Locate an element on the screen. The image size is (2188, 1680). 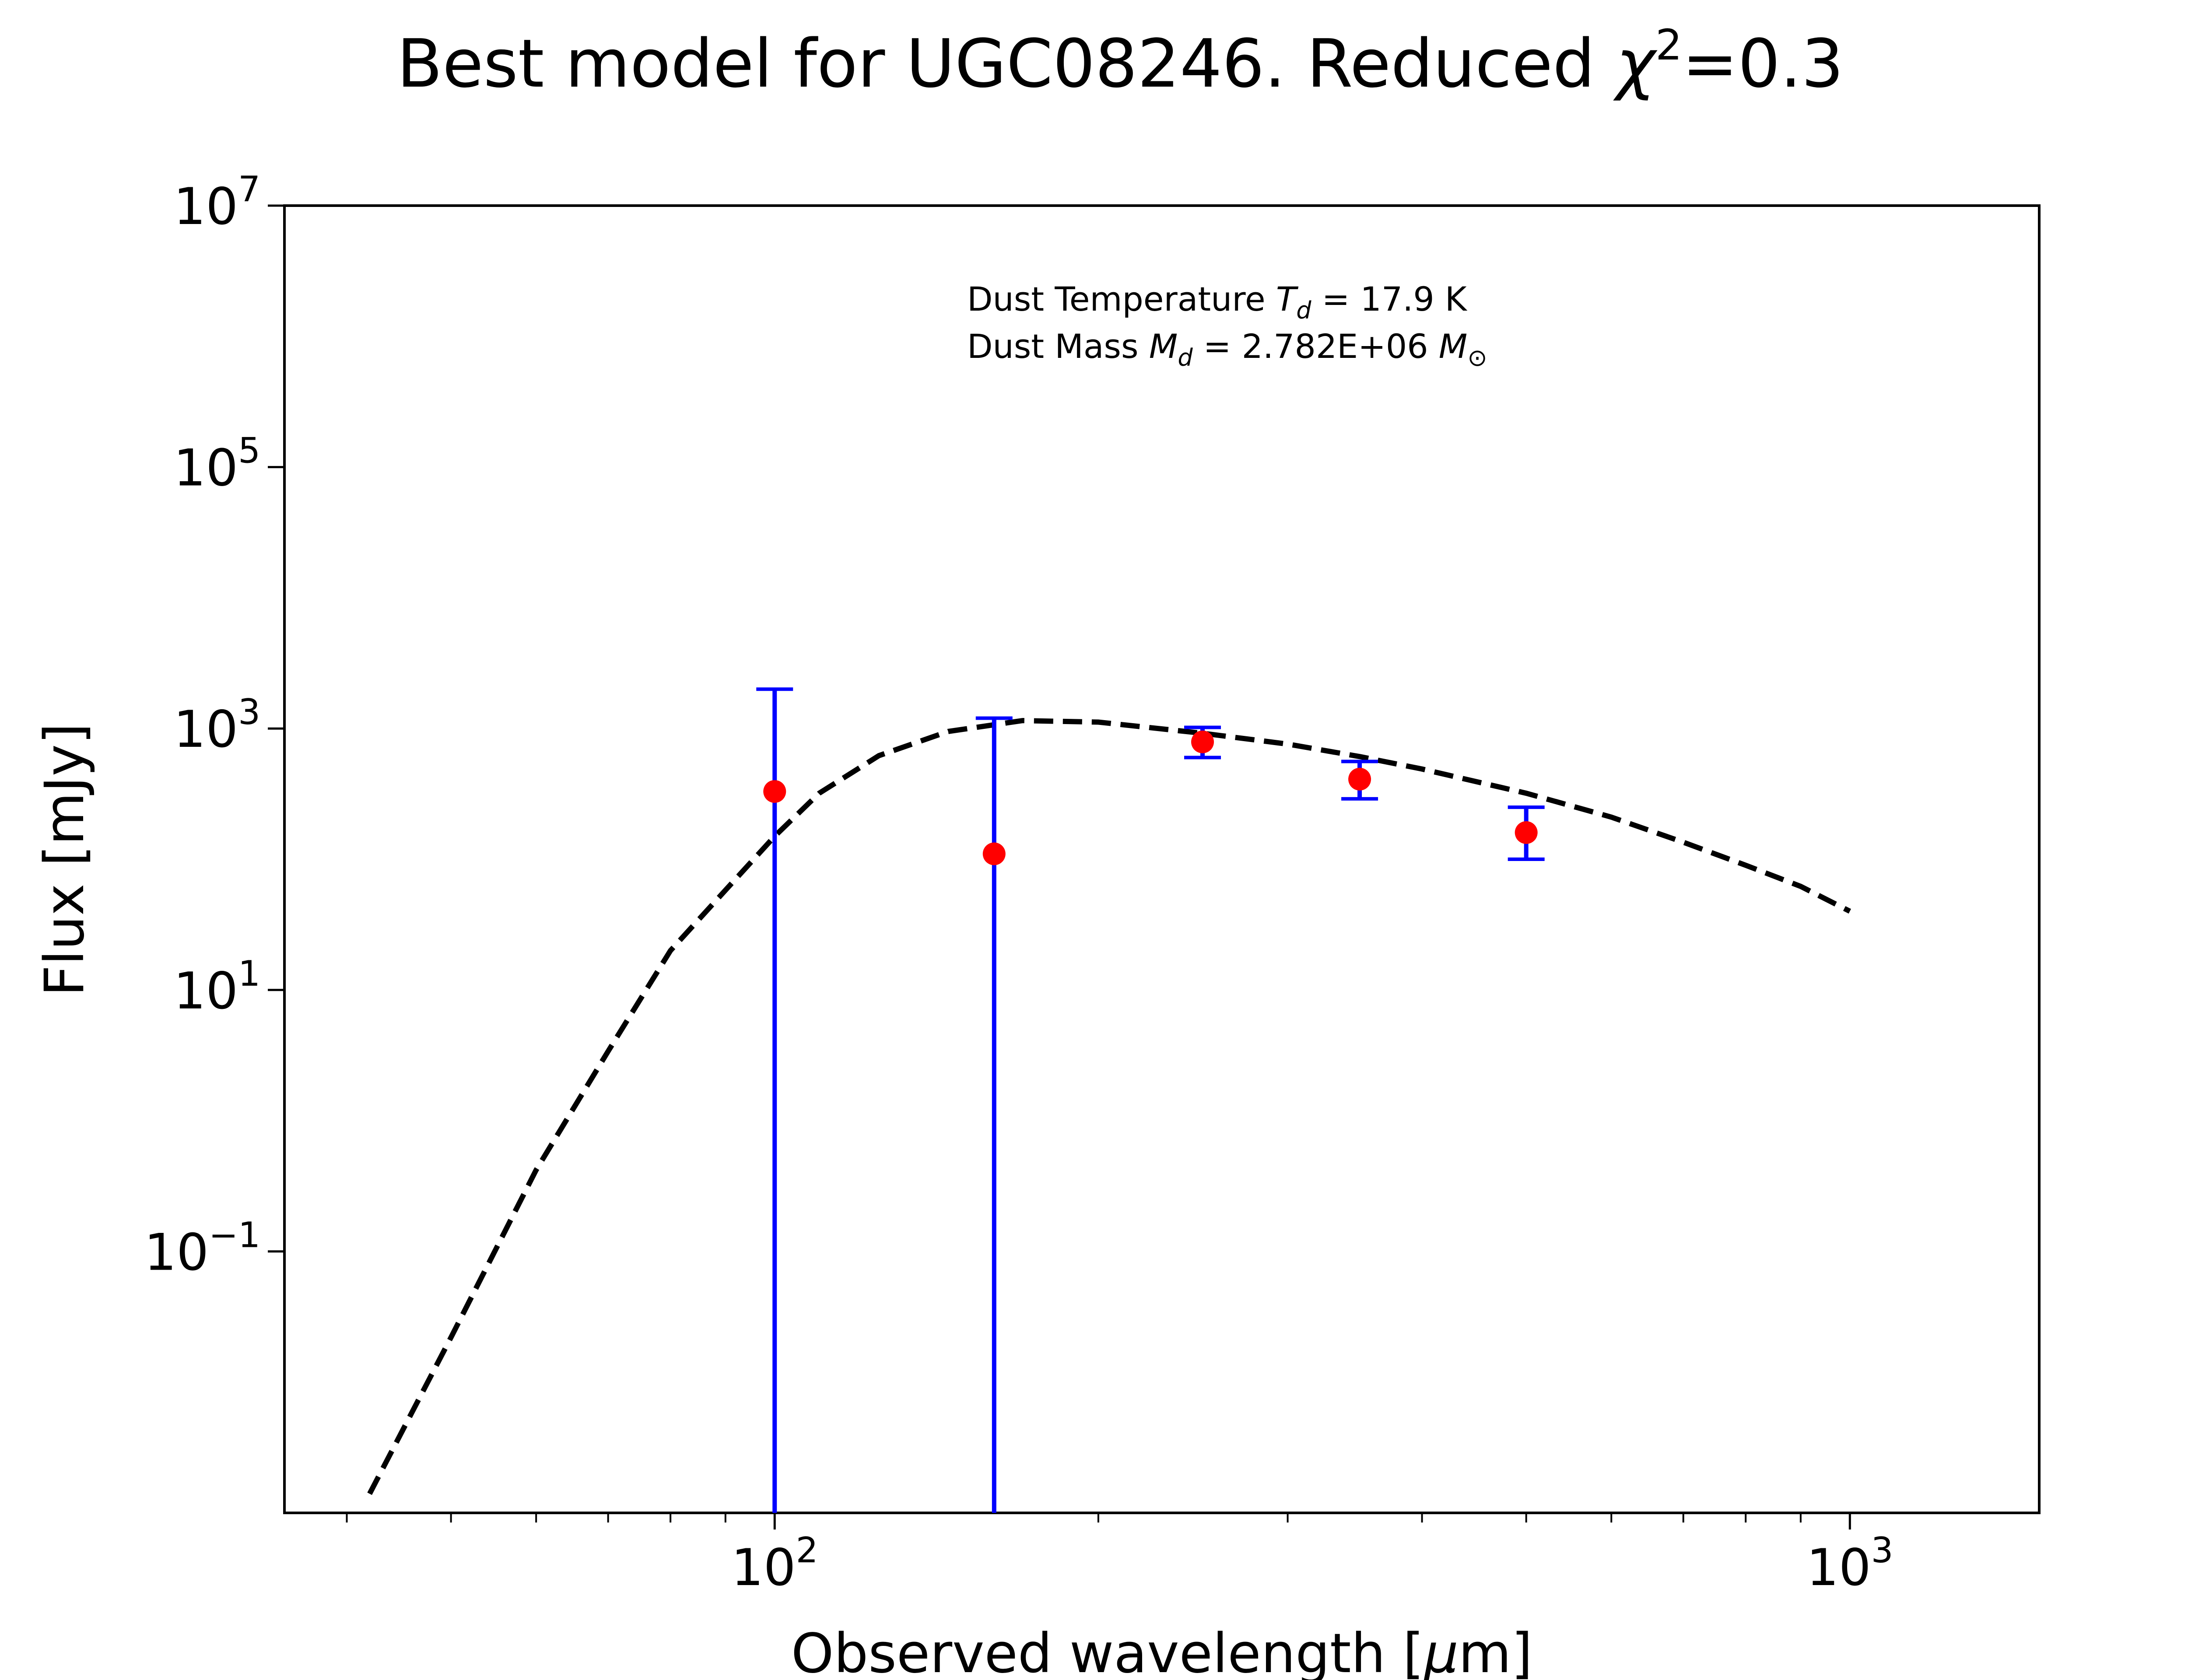
annotation-temperature-value: = 17.9 K is located at coordinates (1390, 299).